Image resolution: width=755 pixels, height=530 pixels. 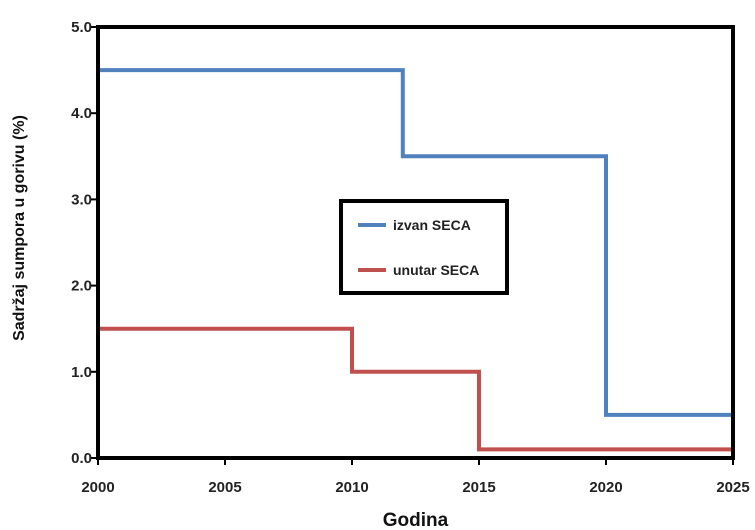 What do you see at coordinates (732, 487) in the screenshot?
I see `x-tick-label: 2025` at bounding box center [732, 487].